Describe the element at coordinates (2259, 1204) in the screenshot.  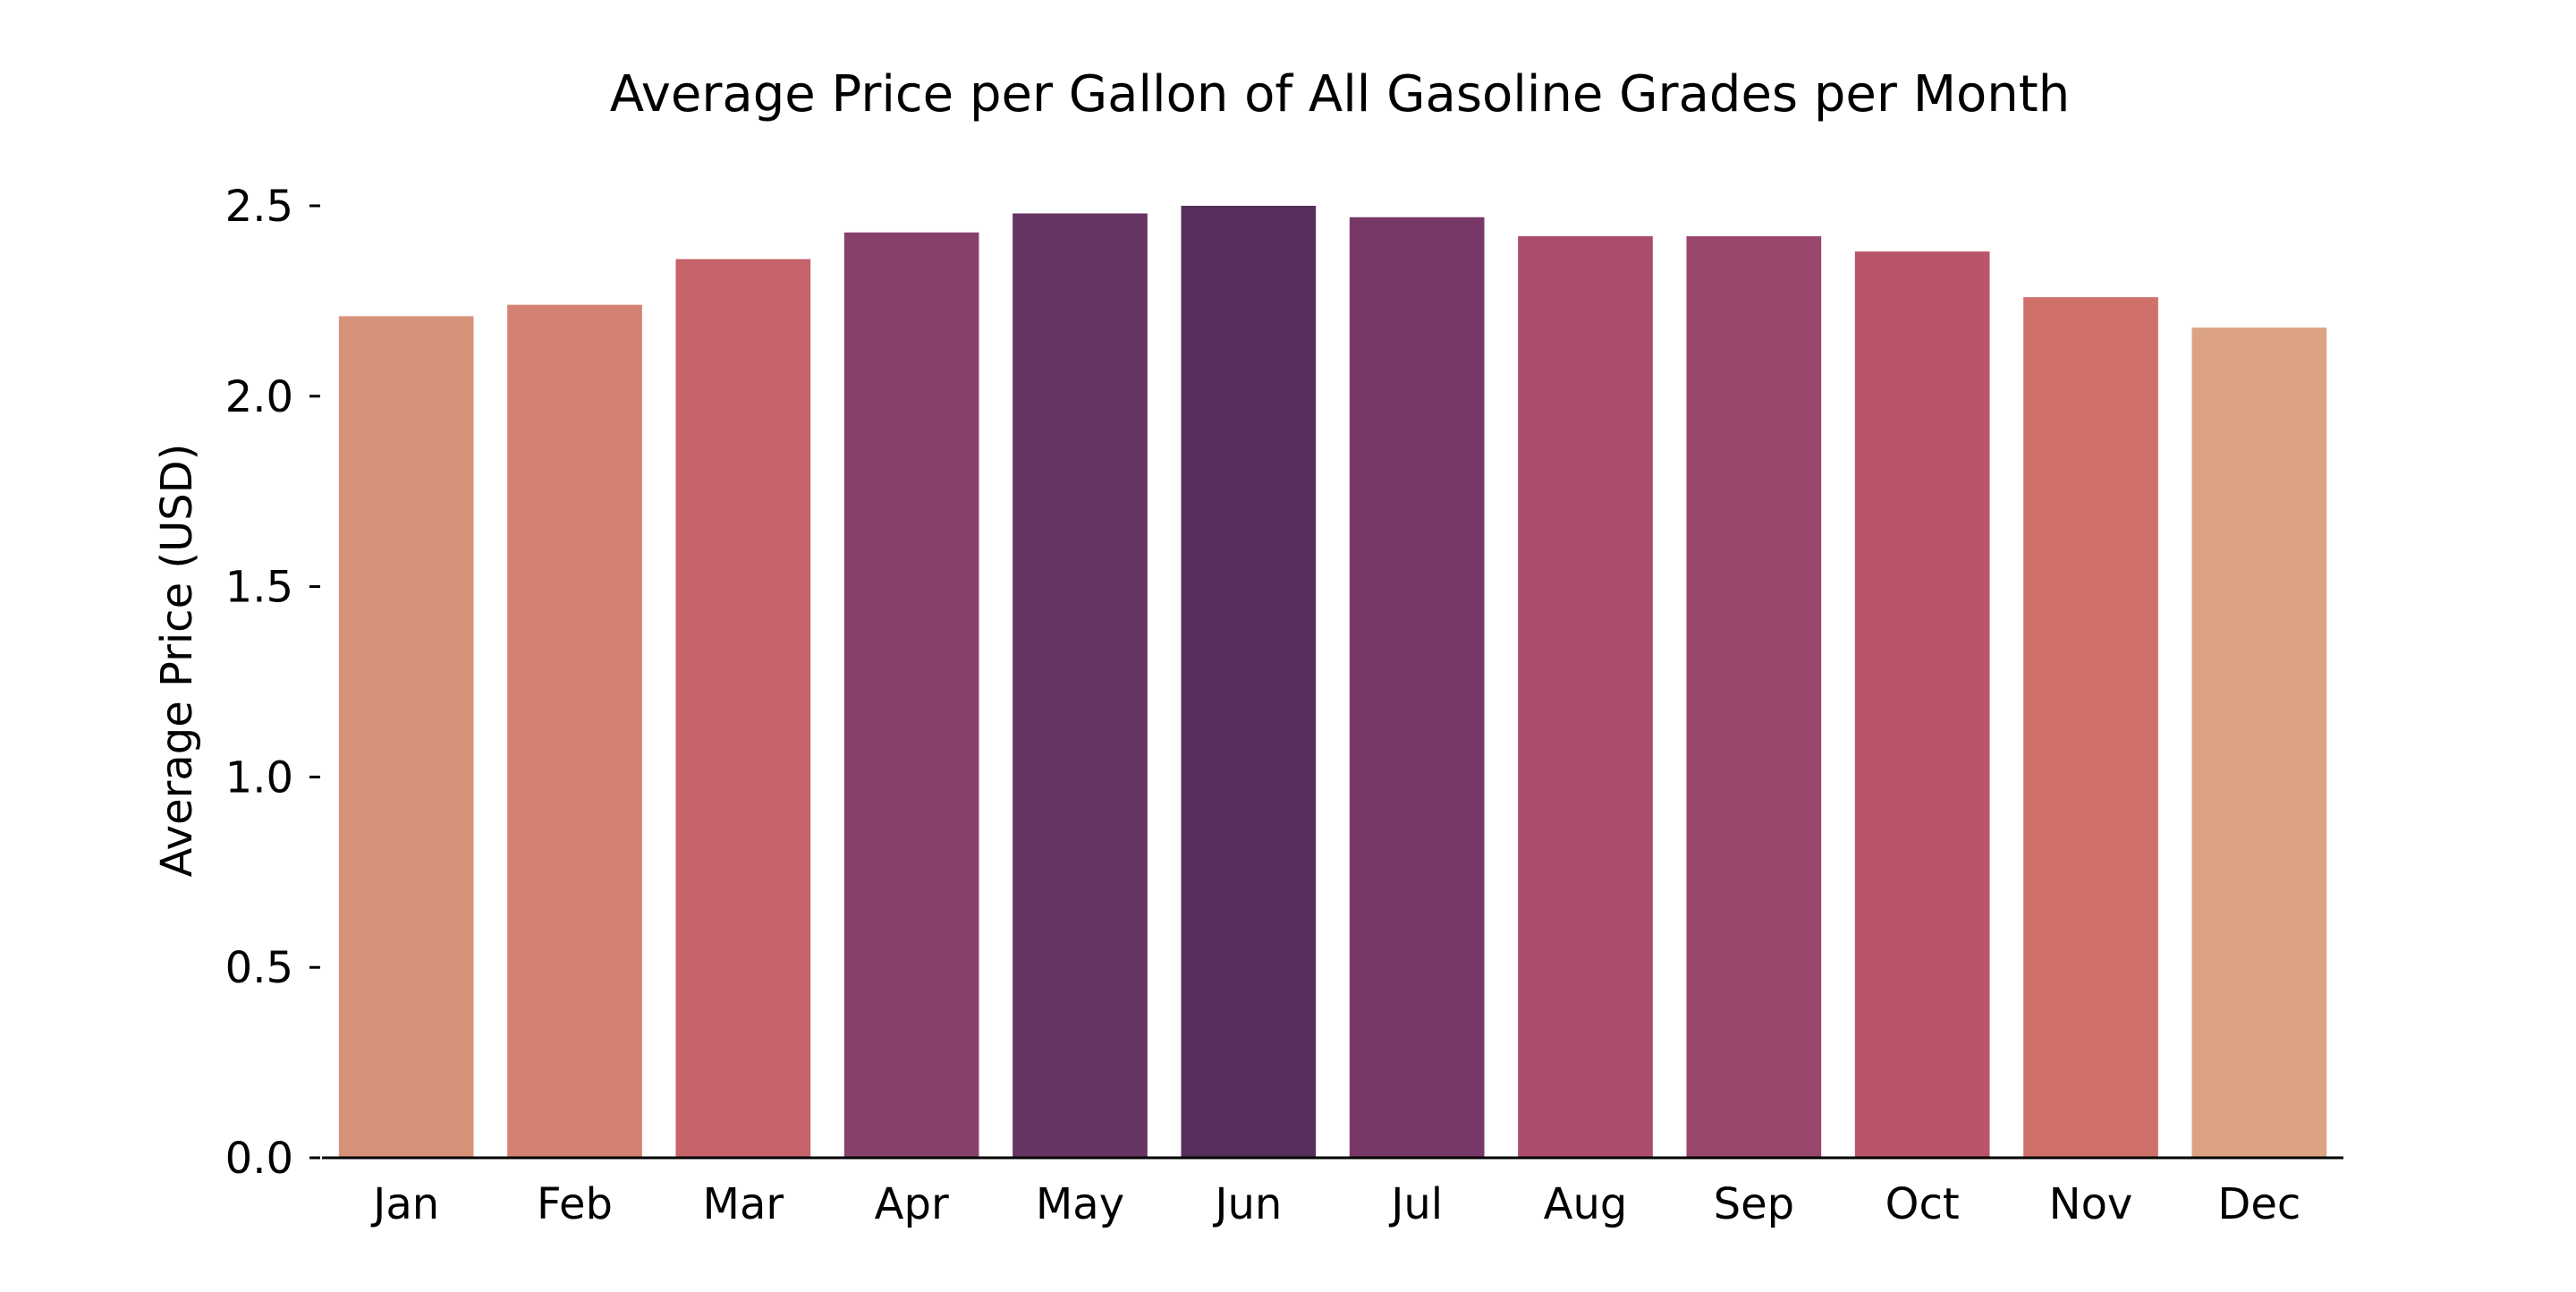
I see `x-tick-label: Dec` at that location.